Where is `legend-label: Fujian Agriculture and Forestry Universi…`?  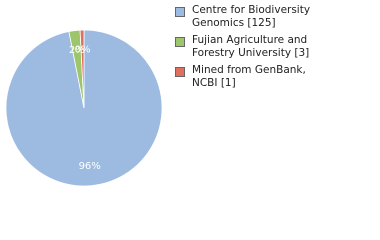 legend-label: Fujian Agriculture and Forestry Universi… is located at coordinates (251, 46).